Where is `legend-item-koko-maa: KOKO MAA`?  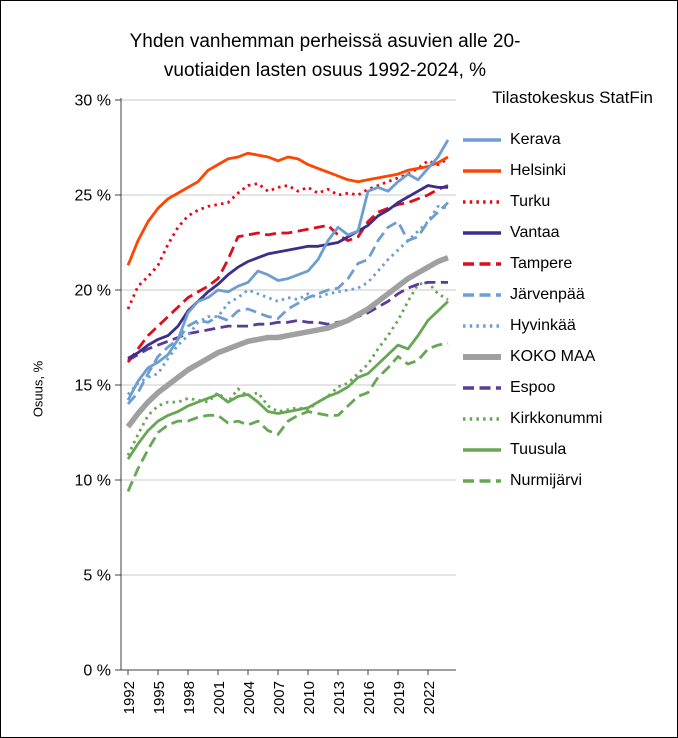
legend-item-koko-maa: KOKO MAA is located at coordinates (532, 356).